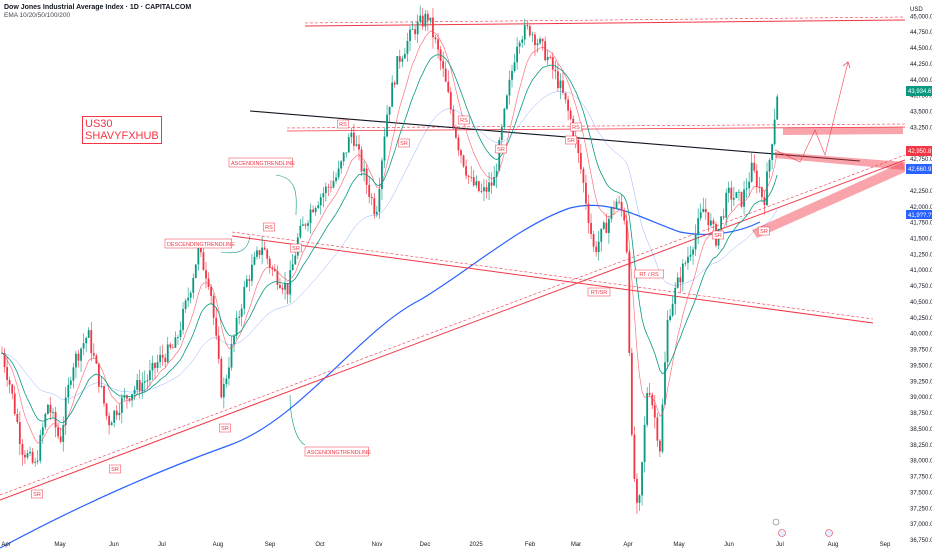 The image size is (932, 550). What do you see at coordinates (297, 420) in the screenshot?
I see `pointer-curve` at bounding box center [297, 420].